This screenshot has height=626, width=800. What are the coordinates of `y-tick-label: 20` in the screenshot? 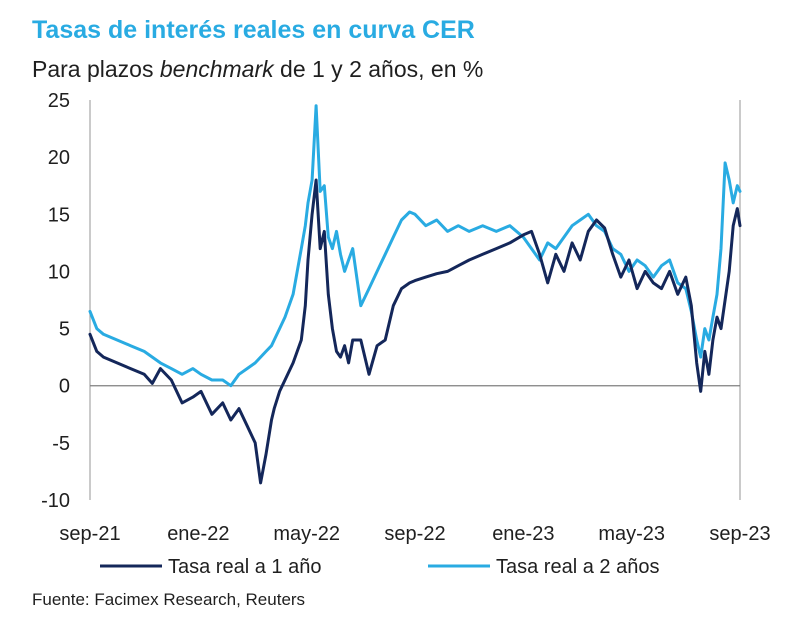 It's located at (59, 158).